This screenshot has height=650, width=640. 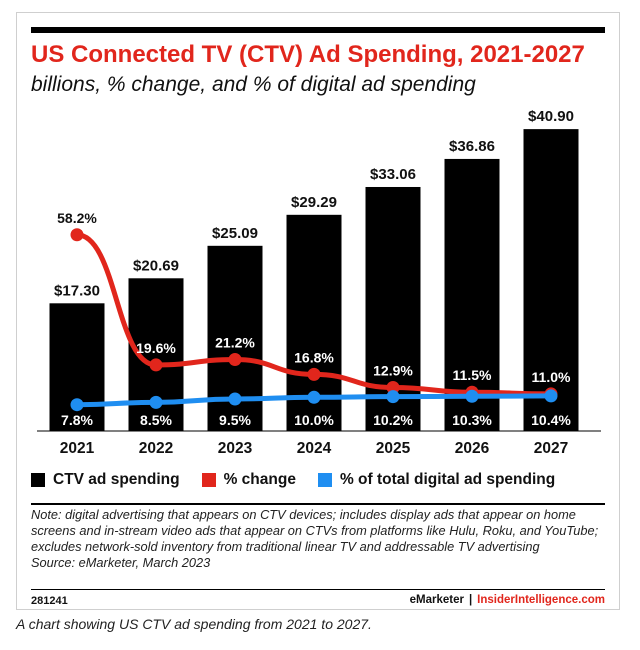 What do you see at coordinates (77, 420) in the screenshot?
I see `share-label-2021: 7.8%` at bounding box center [77, 420].